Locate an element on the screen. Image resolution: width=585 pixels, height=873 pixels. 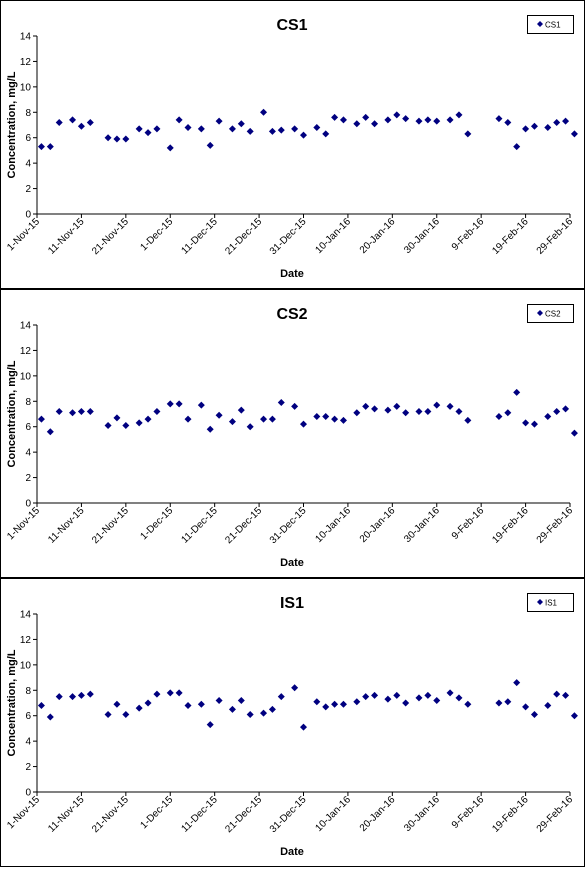
y-tick-label: 2 is located at coordinates (28, 767).